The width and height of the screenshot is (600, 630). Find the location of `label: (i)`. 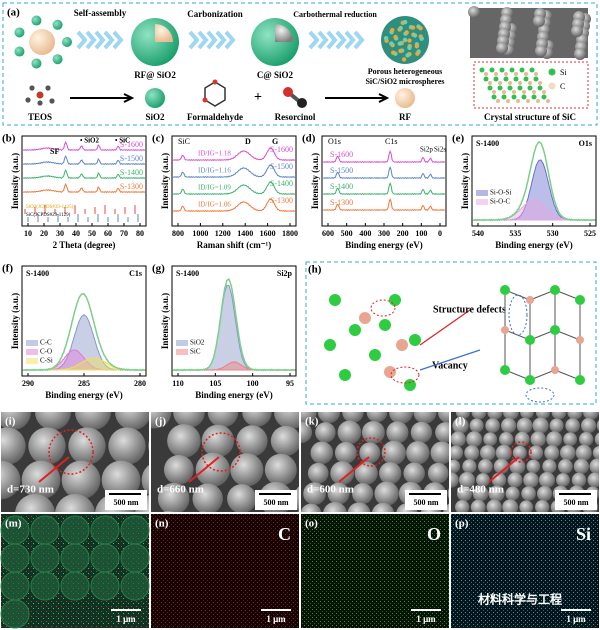

label: (i) is located at coordinates (10, 422).